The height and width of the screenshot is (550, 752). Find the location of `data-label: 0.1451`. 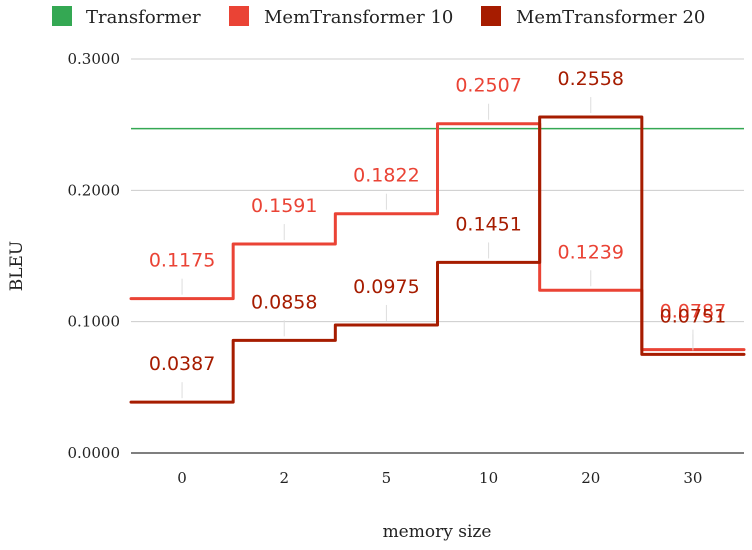

data-label: 0.1451 is located at coordinates (488, 224).